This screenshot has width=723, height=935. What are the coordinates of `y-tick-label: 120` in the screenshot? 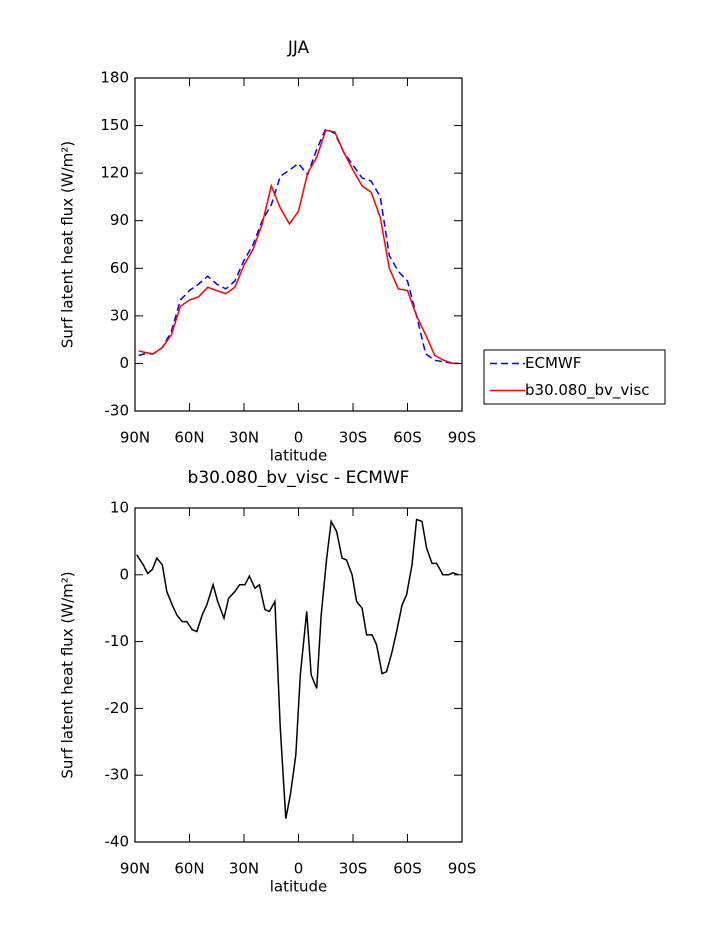 It's located at (114, 173).